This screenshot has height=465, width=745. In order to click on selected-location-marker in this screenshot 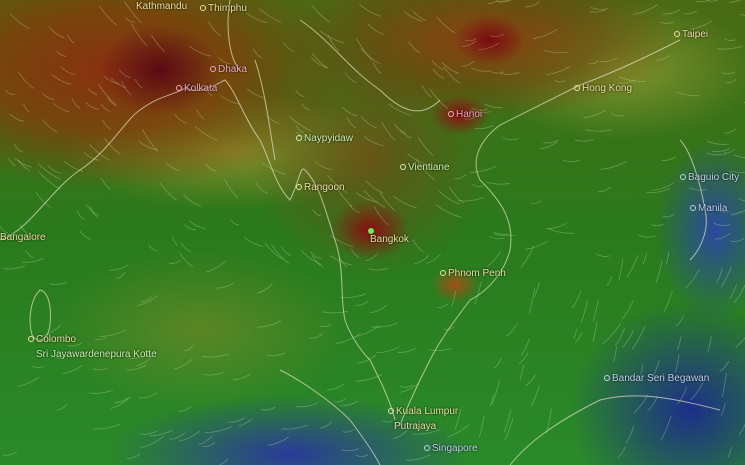, I will do `click(371, 231)`.